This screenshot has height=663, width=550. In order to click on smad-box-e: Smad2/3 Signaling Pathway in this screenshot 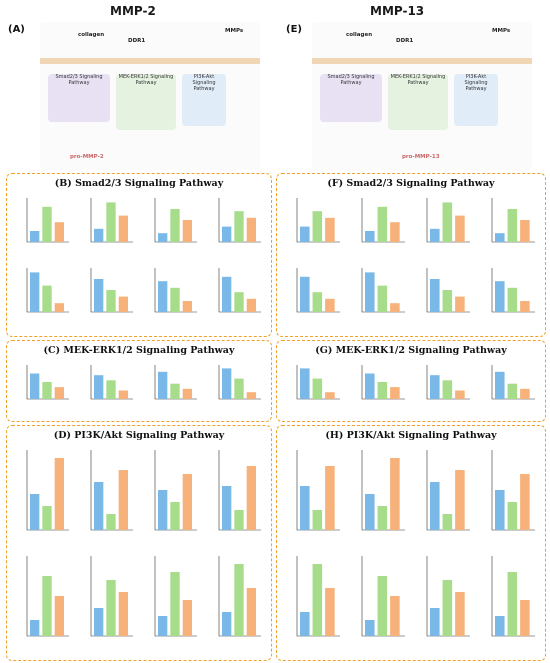, I will do `click(351, 98)`.